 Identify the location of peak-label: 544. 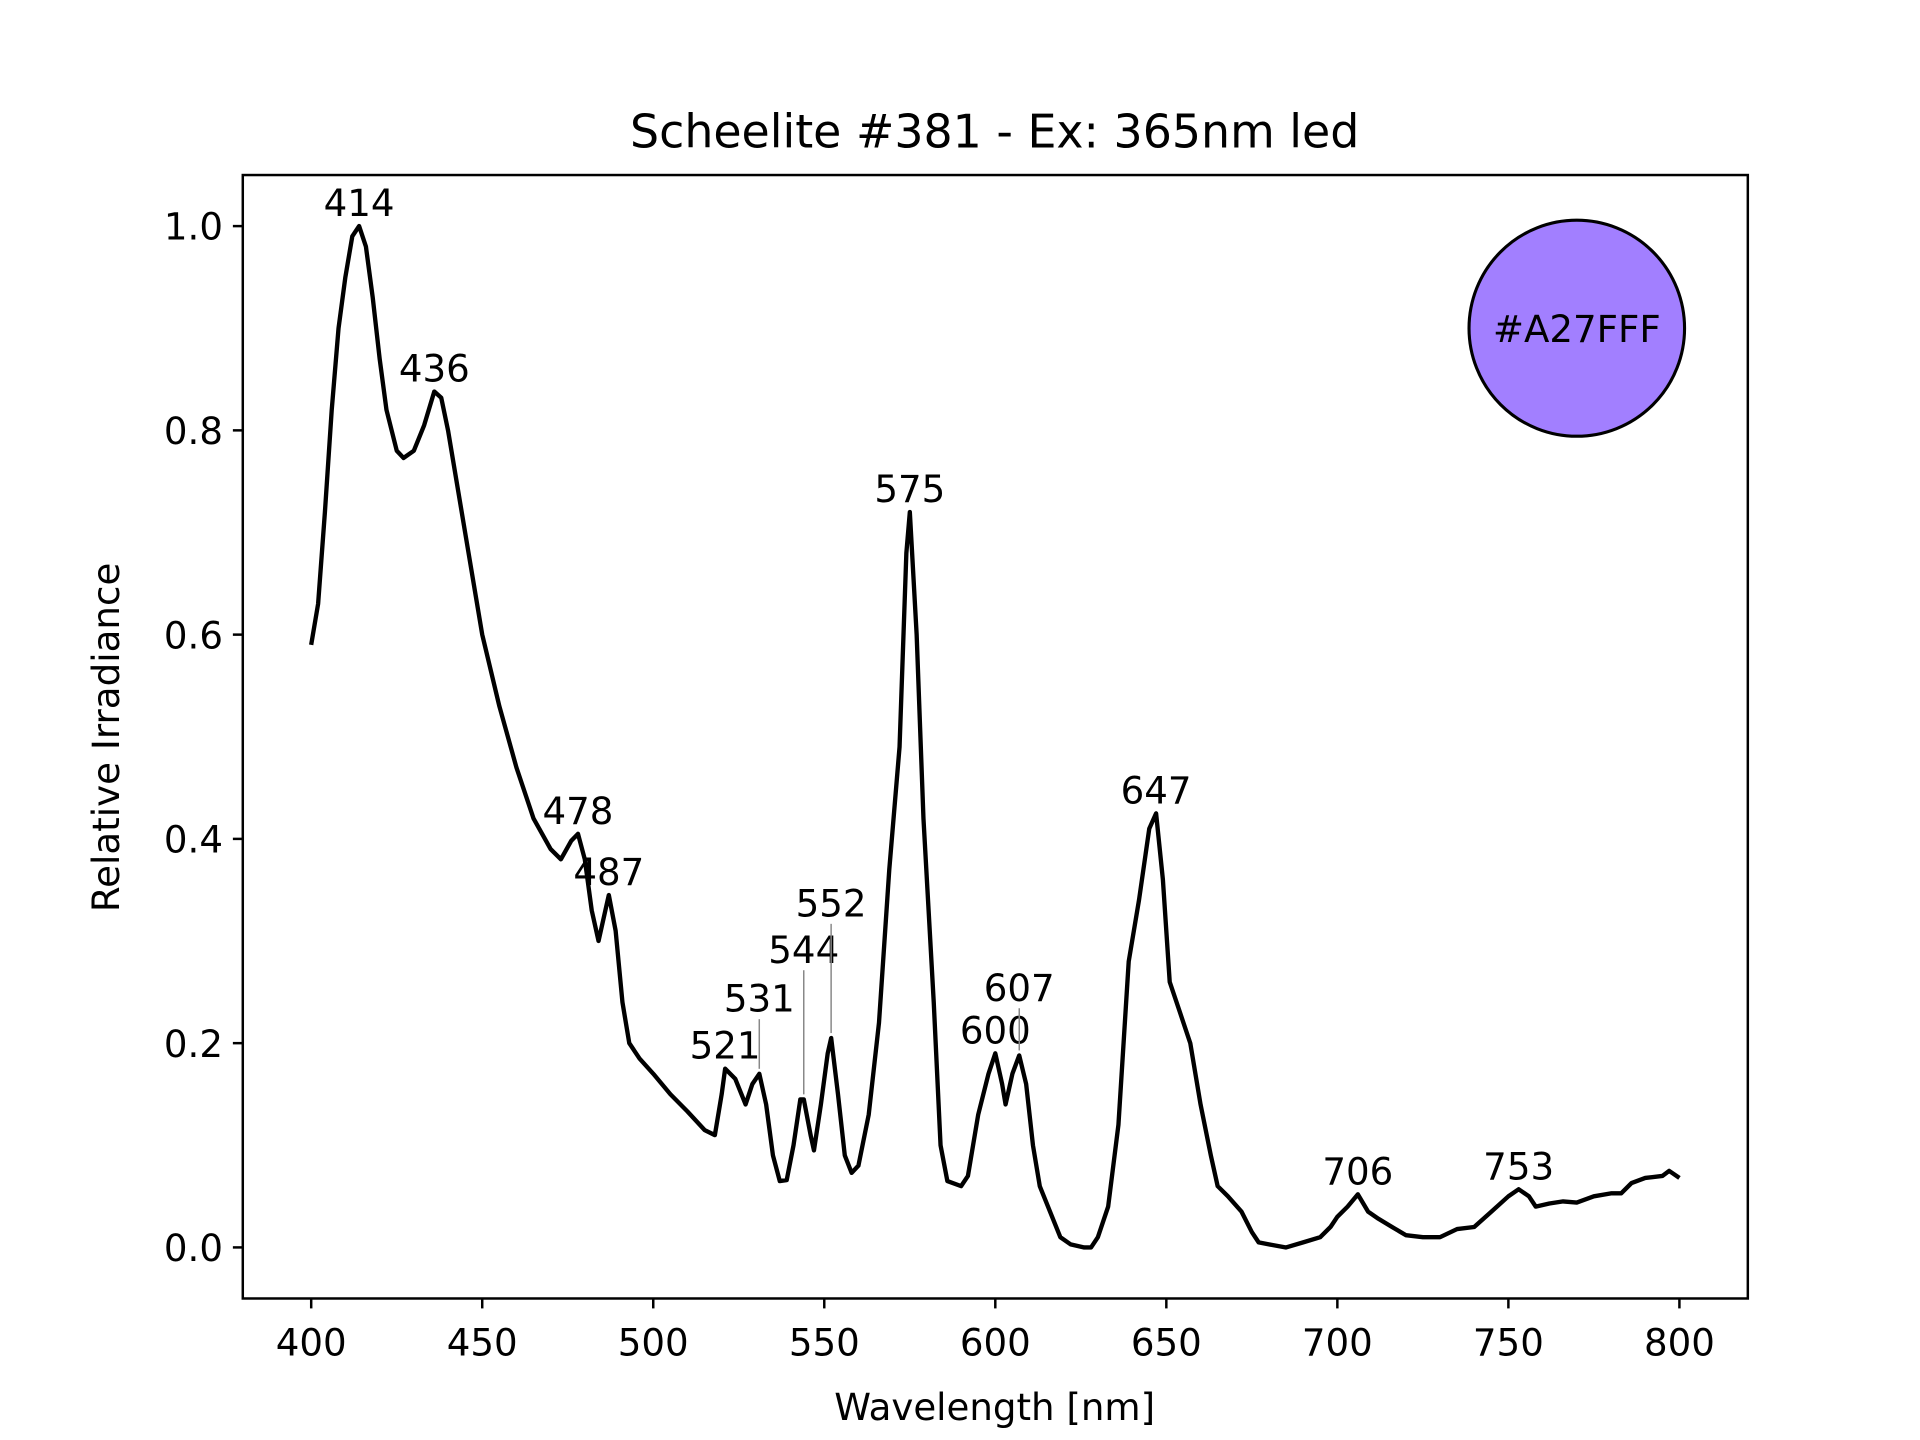
(803, 950).